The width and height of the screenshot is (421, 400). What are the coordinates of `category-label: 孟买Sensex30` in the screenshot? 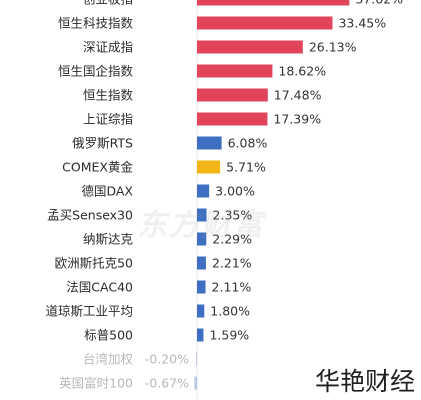 It's located at (90, 215).